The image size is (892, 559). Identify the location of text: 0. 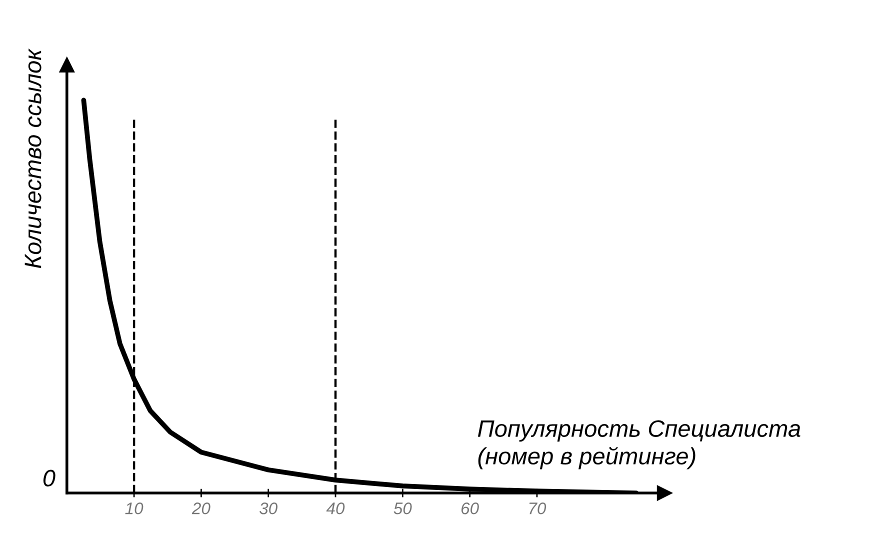
(49, 478).